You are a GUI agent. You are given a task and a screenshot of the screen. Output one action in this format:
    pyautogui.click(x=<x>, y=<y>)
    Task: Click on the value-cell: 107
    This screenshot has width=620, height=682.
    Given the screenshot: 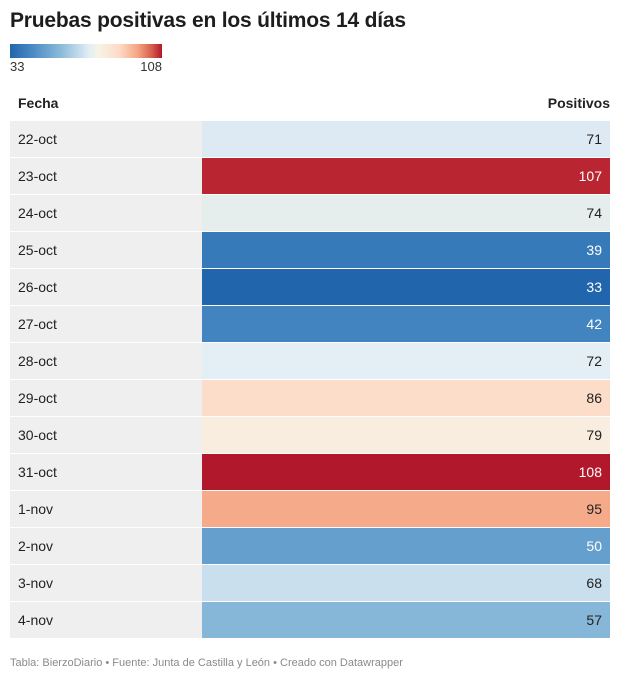 What is the action you would take?
    pyautogui.click(x=406, y=176)
    